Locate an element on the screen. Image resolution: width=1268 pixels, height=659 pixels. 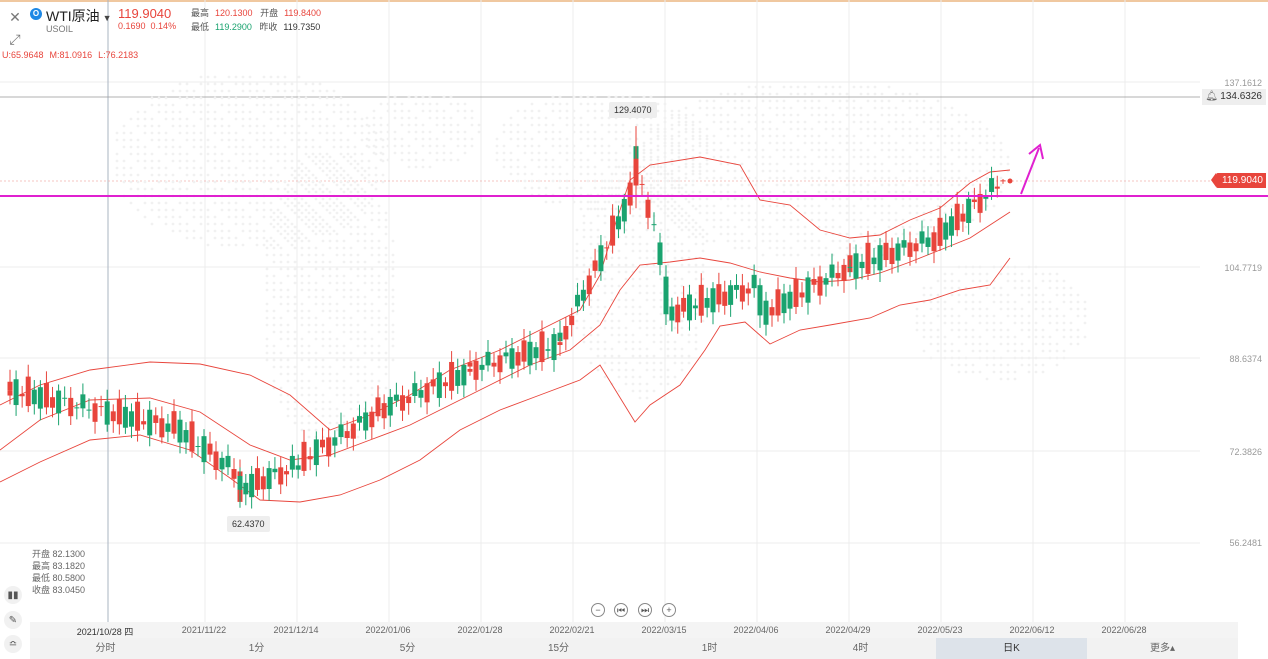
period-tab: 1时 is located at coordinates (709, 648).